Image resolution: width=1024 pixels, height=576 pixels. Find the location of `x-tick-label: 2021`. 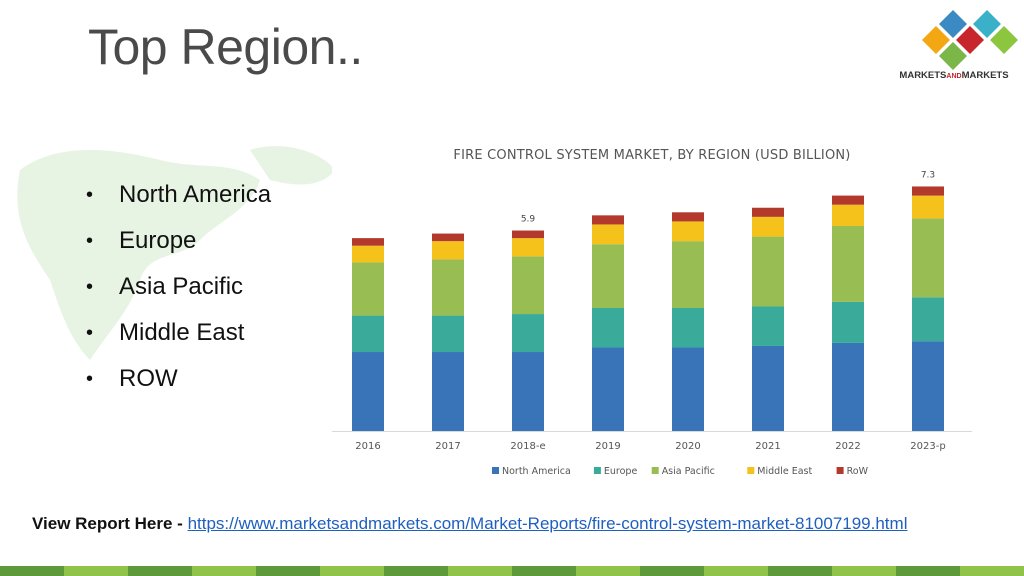

x-tick-label: 2021 is located at coordinates (767, 446).